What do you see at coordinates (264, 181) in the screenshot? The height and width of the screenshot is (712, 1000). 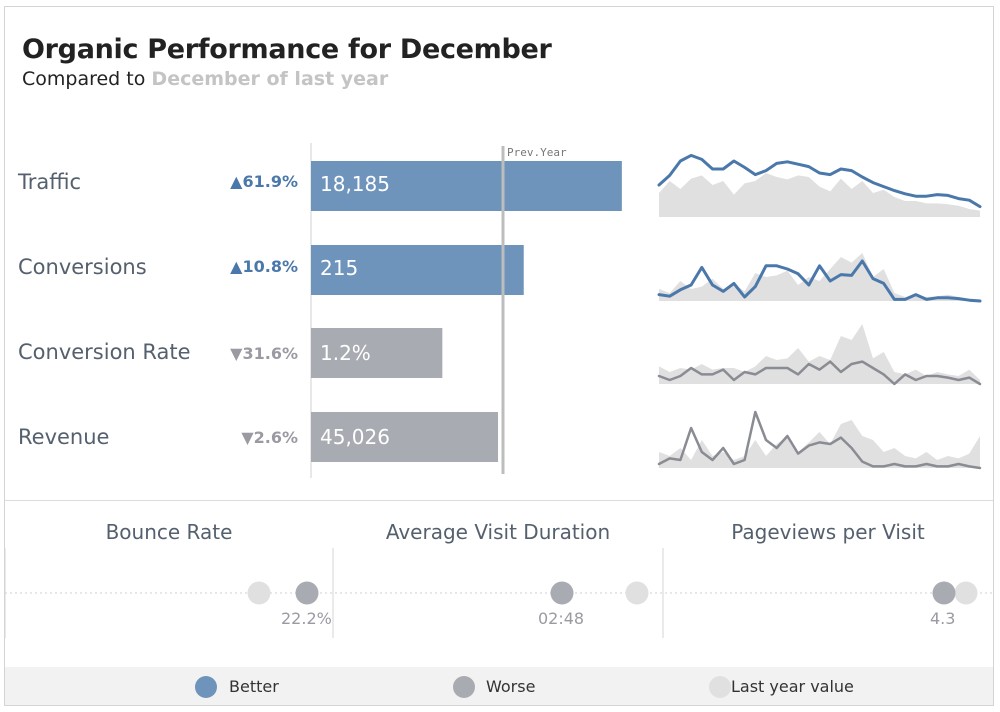 I see `change-traffic: ▲61.9%` at bounding box center [264, 181].